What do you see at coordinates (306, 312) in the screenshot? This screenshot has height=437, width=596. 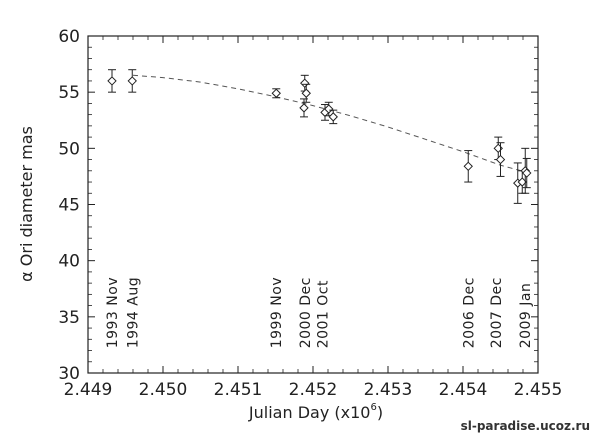 I see `epoch-label: 2000 Dec` at bounding box center [306, 312].